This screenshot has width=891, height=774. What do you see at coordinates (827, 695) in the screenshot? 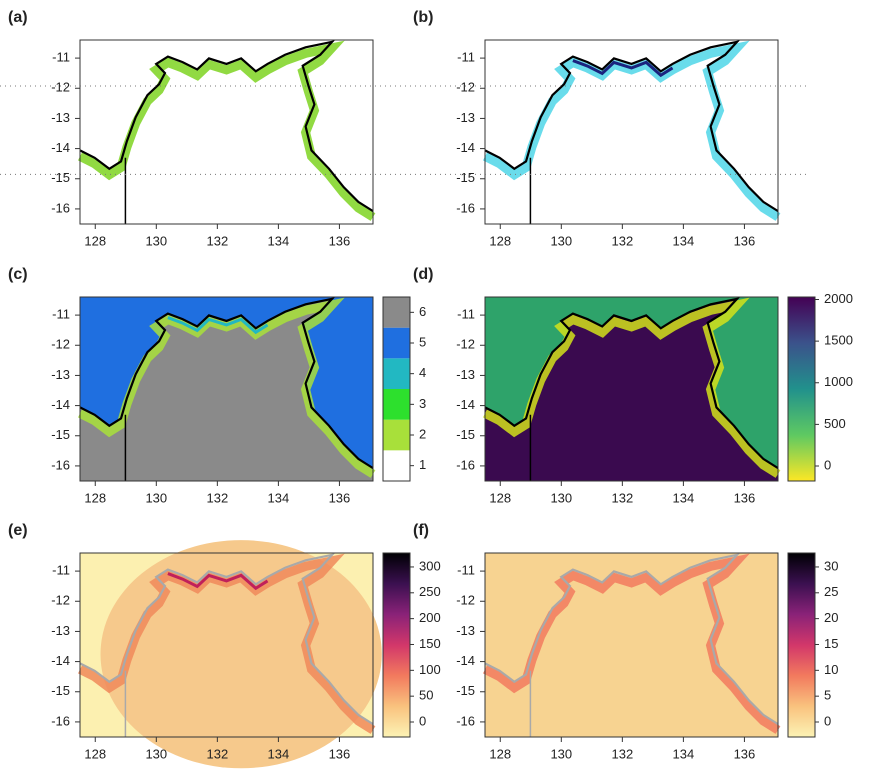
I see `colorbar-tick-label: 5` at bounding box center [827, 695].